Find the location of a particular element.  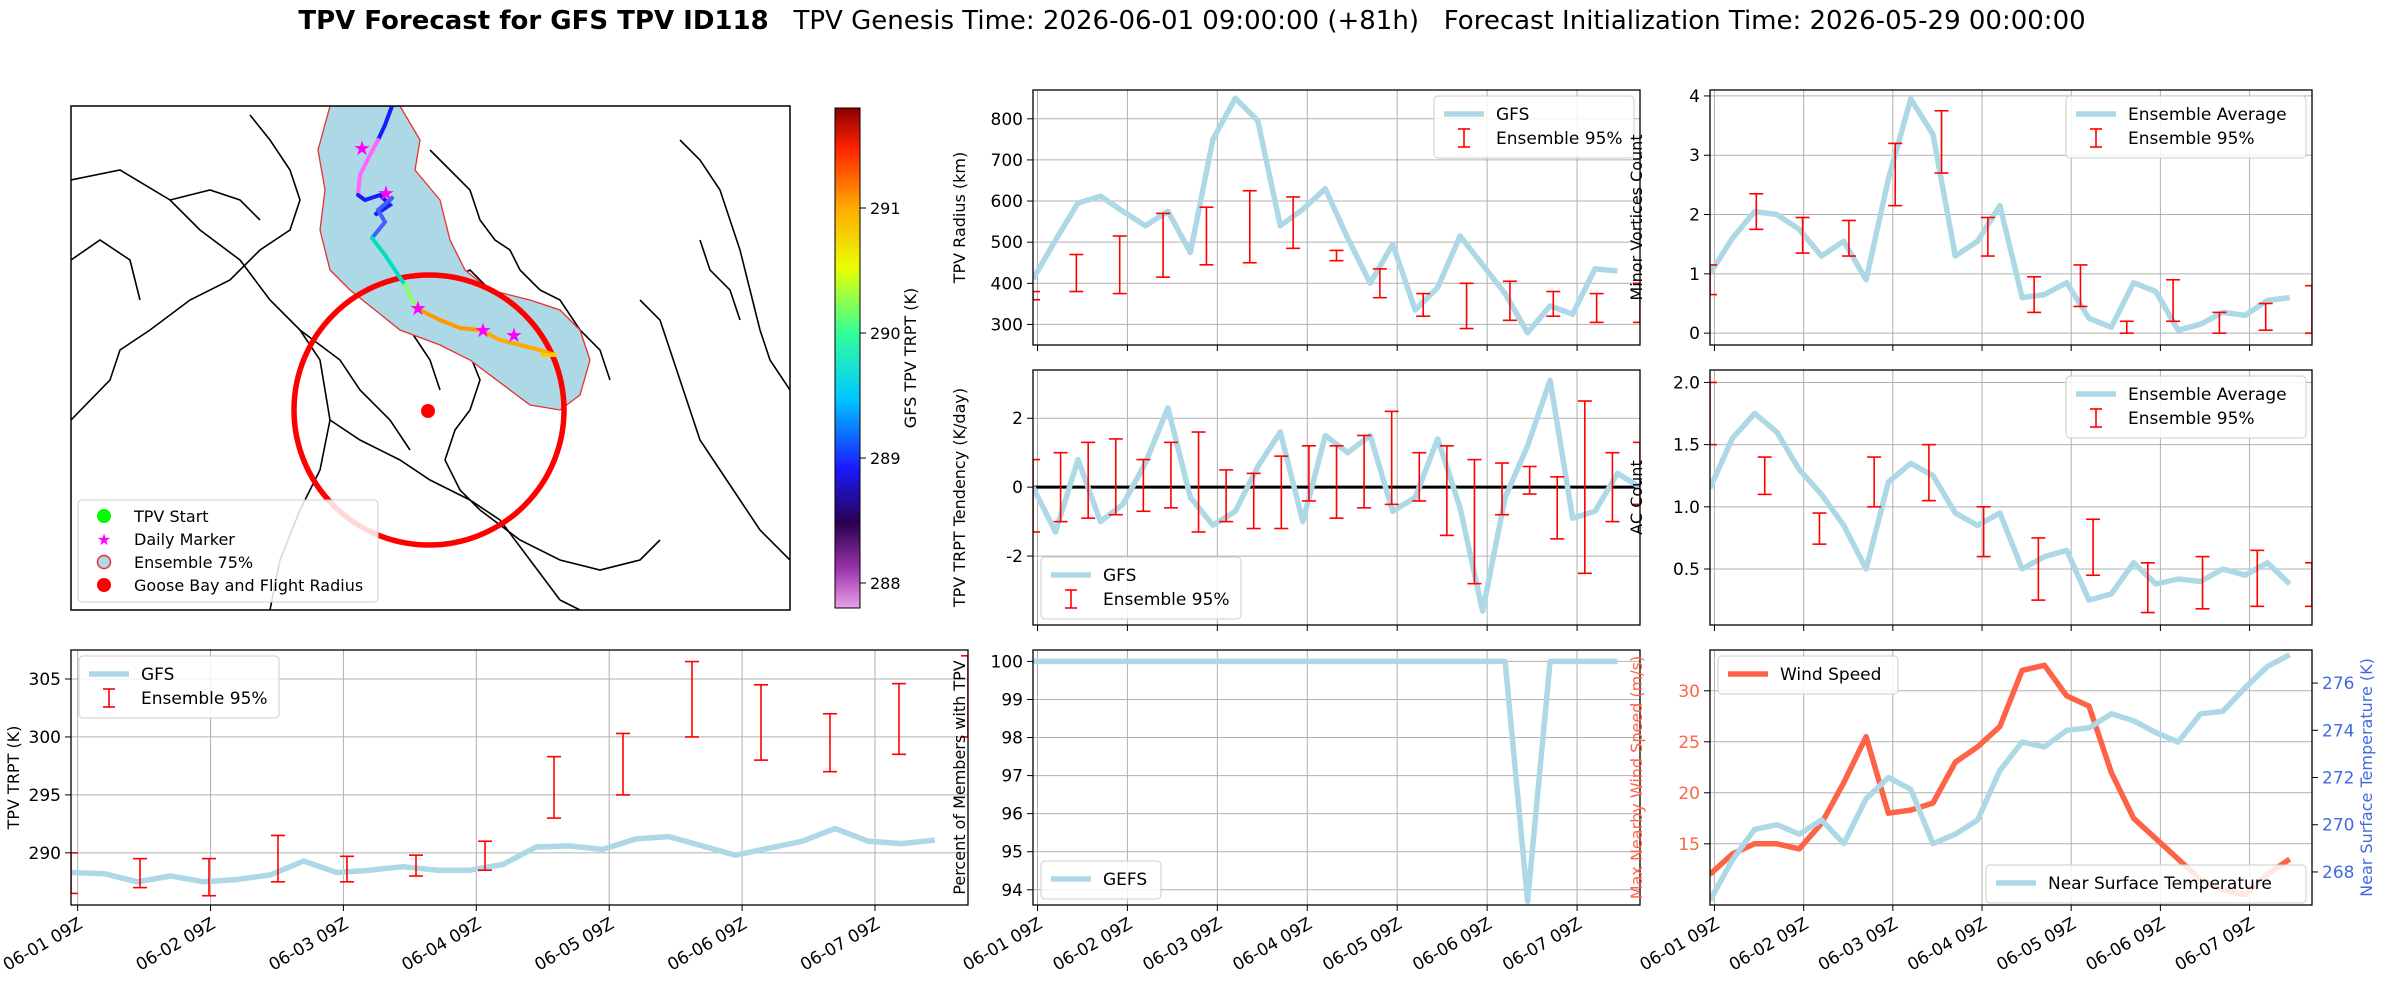

legend: Ensemble Average Ensemble 95% is located at coordinates (2186, 407).